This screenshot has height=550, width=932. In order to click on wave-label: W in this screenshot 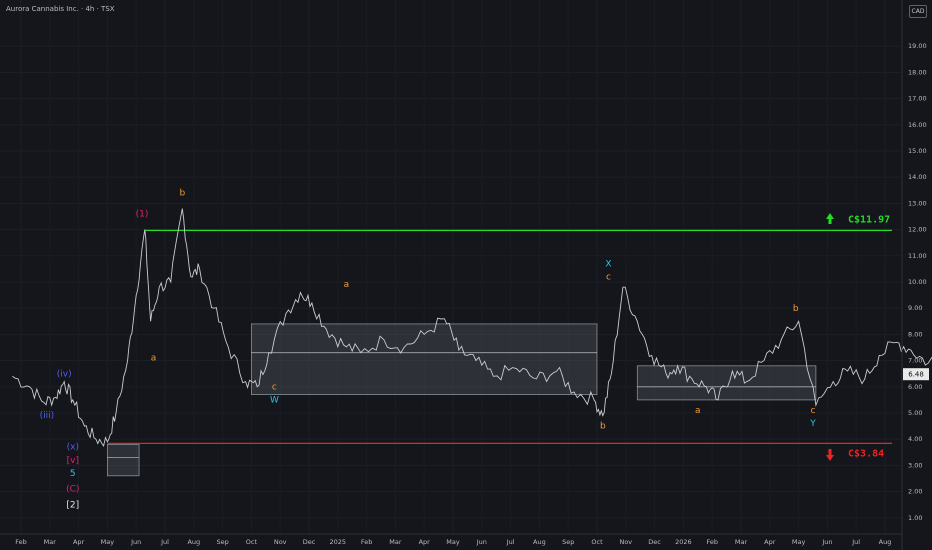, I will do `click(274, 401)`.